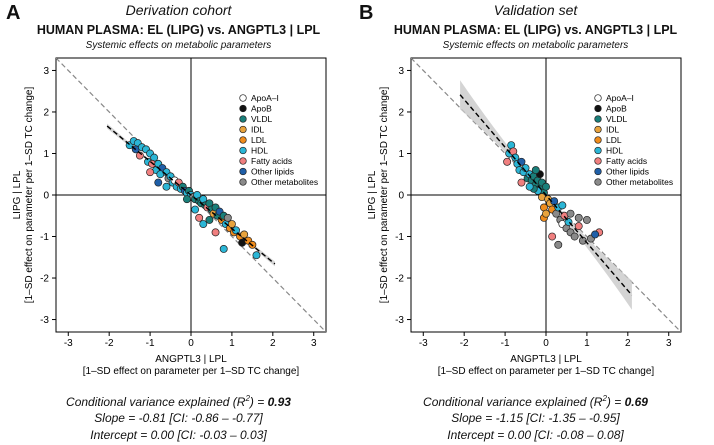 The height and width of the screenshot is (445, 714). Describe the element at coordinates (613, 130) in the screenshot. I see `legend-label: IDL` at that location.